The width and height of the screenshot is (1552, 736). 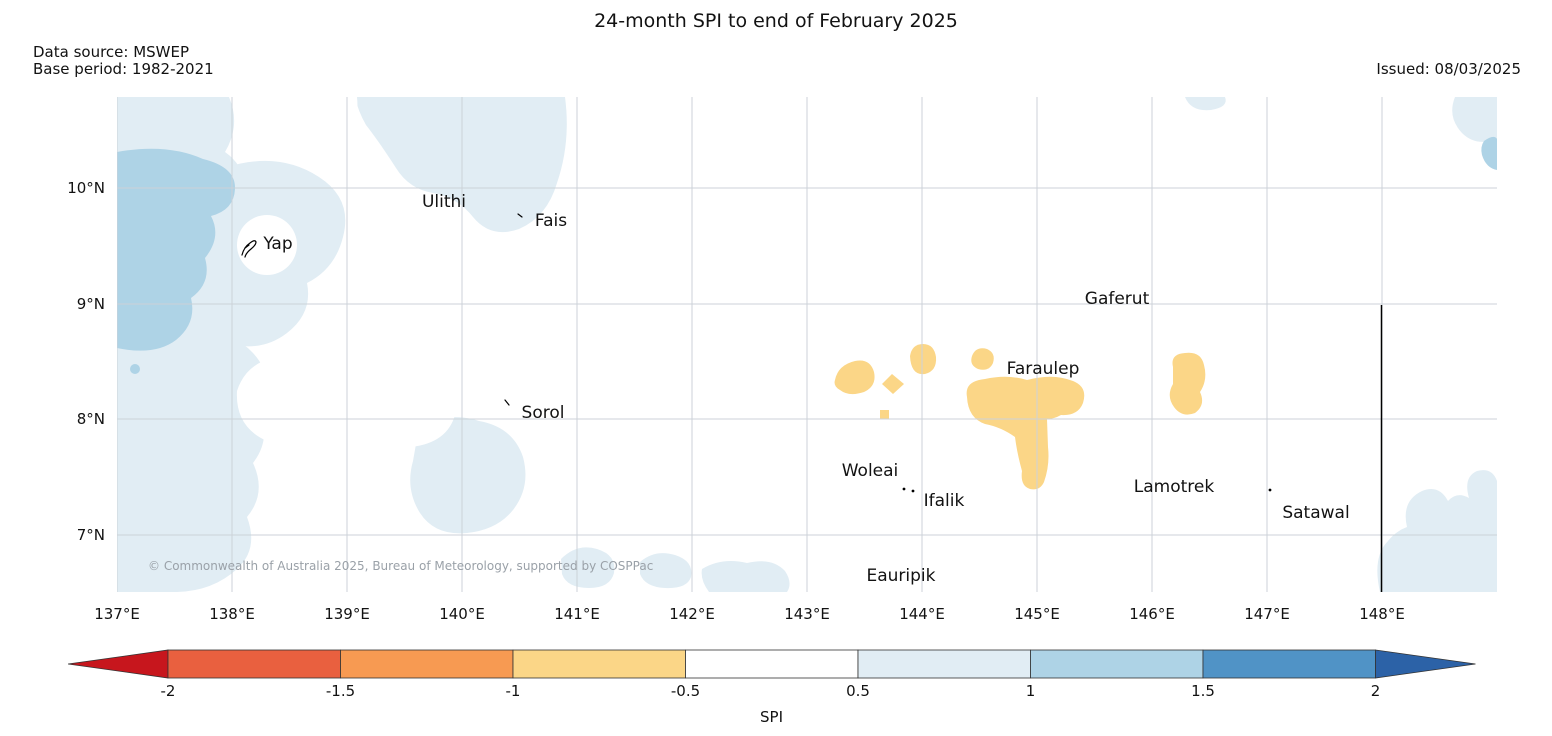 I want to click on island-label-ifalik: Ifalik, so click(x=944, y=501).